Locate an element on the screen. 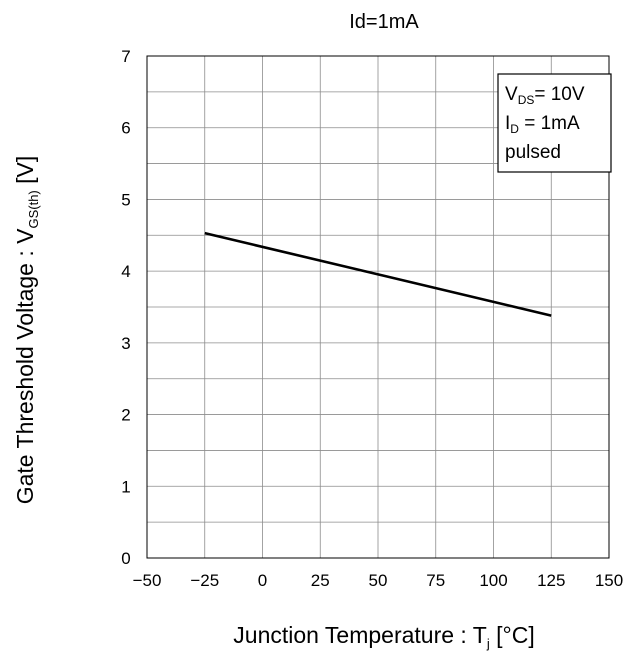  y-tick-label: 7 is located at coordinates (125, 56).